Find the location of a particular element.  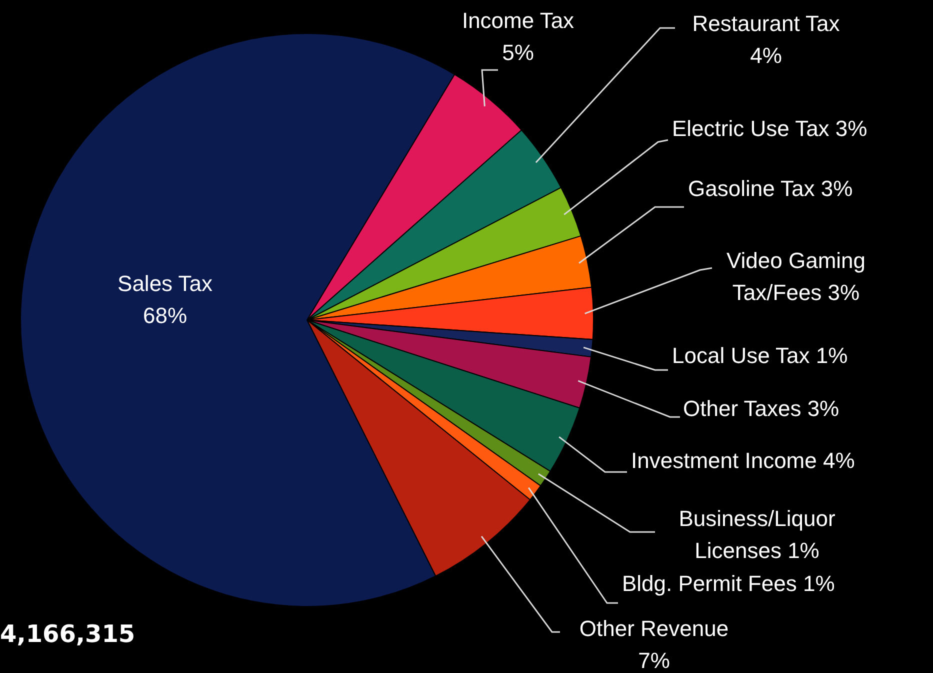

slice-label: Investment Income 4% is located at coordinates (743, 461).